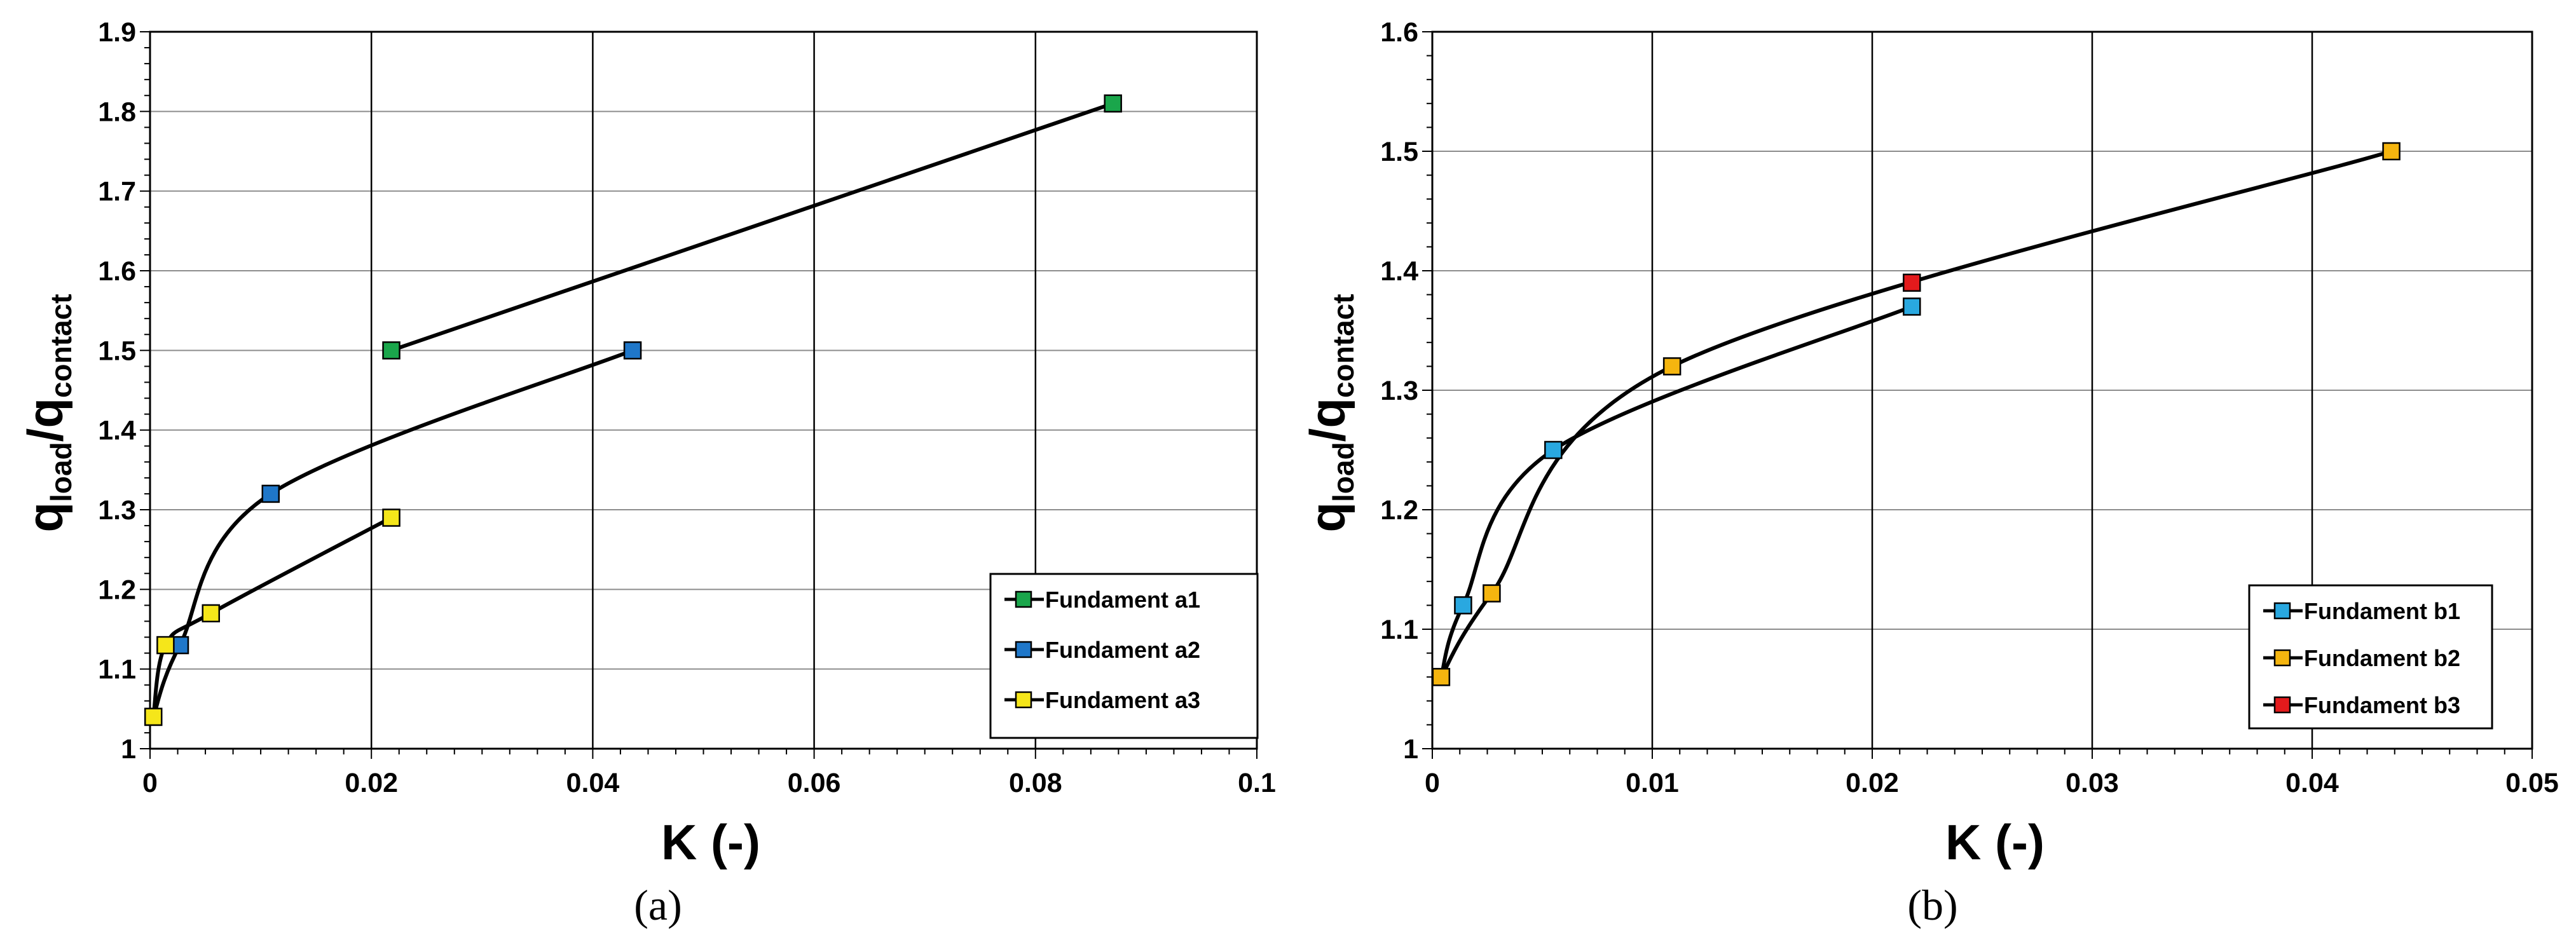 Image resolution: width=2576 pixels, height=947 pixels. What do you see at coordinates (2282, 611) in the screenshot?
I see `legend-marker-b1` at bounding box center [2282, 611].